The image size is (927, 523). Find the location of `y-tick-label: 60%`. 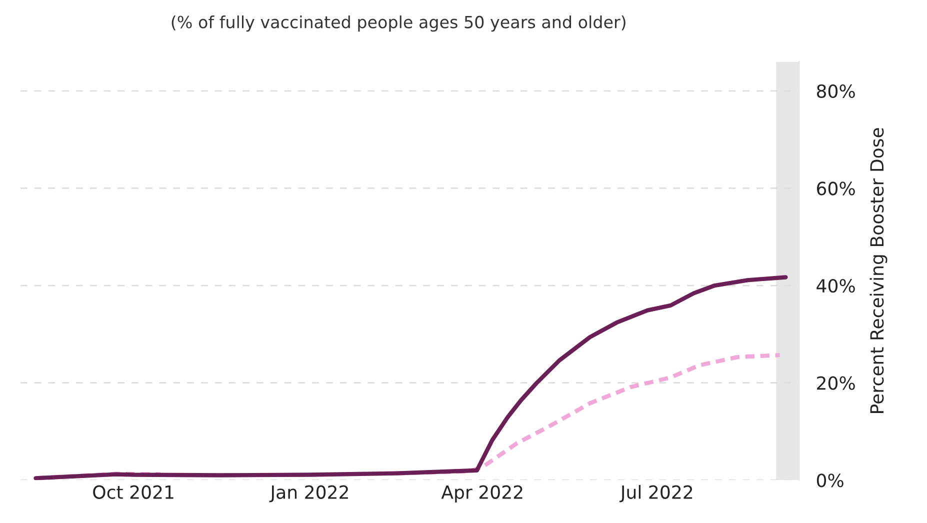

y-tick-label: 60% is located at coordinates (836, 189).